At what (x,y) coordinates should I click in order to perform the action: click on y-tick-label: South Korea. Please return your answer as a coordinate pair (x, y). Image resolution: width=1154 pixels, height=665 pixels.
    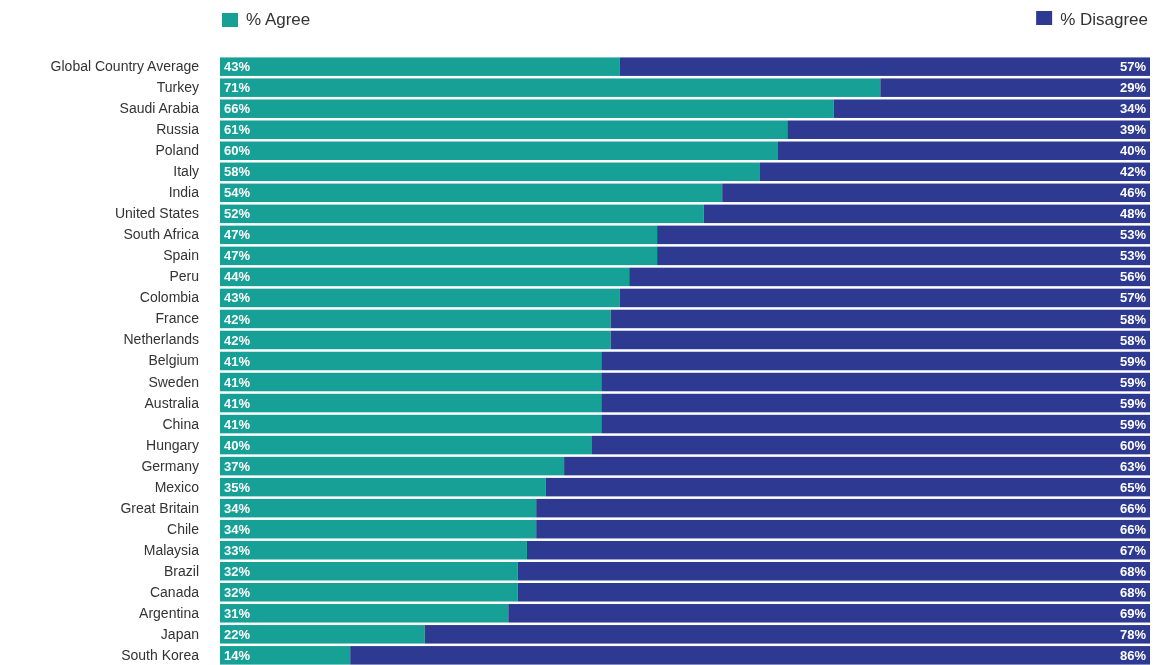
    Looking at the image, I should click on (160, 654).